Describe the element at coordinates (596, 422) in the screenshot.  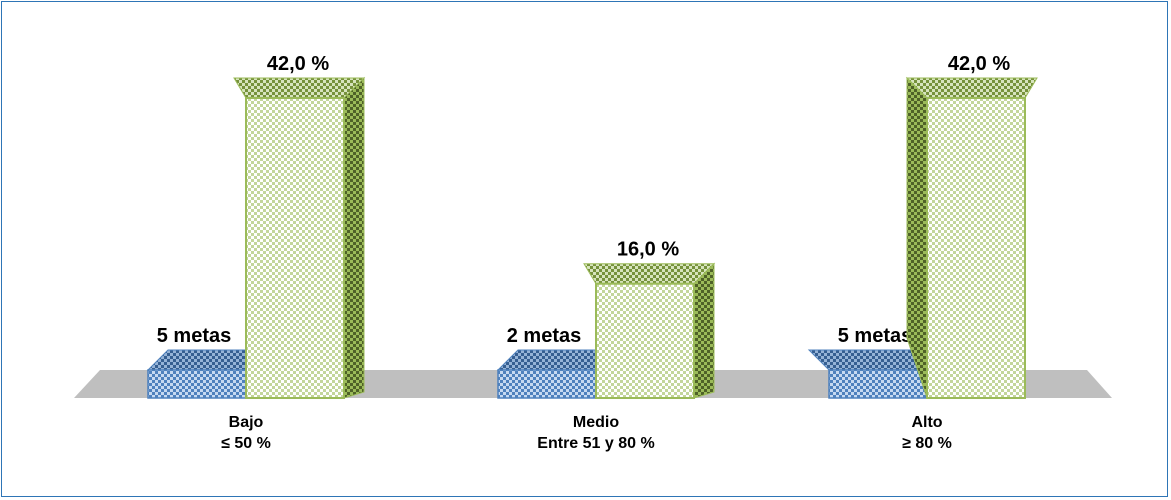
I see `category-label: Medio` at that location.